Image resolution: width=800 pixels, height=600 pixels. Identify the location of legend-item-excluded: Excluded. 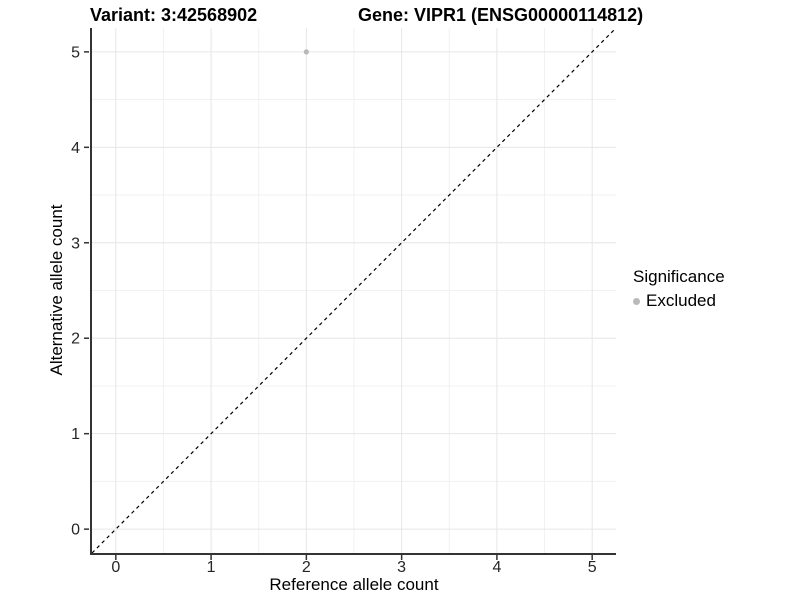
(679, 301).